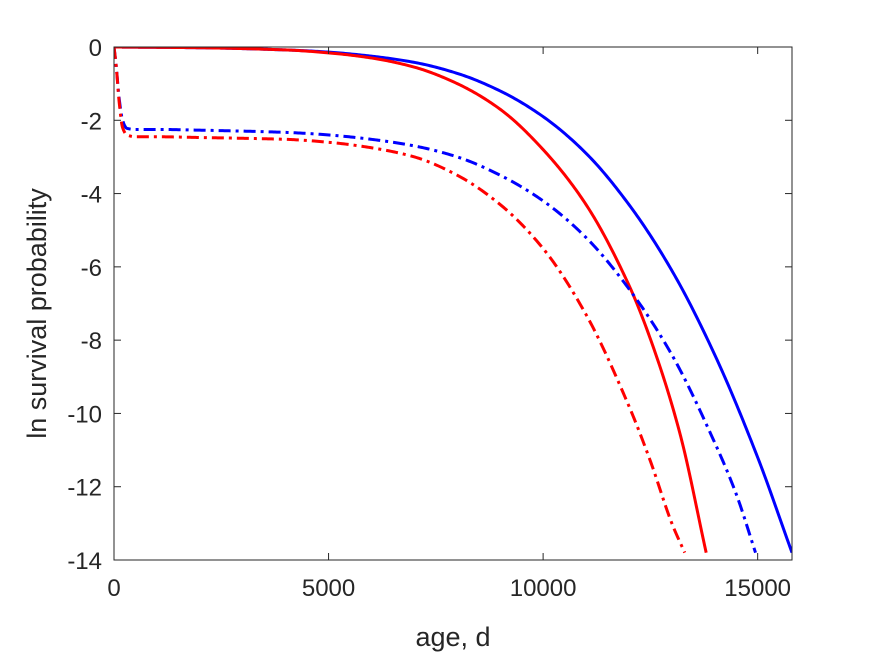  I want to click on x-tick-label: 15000, so click(757, 588).